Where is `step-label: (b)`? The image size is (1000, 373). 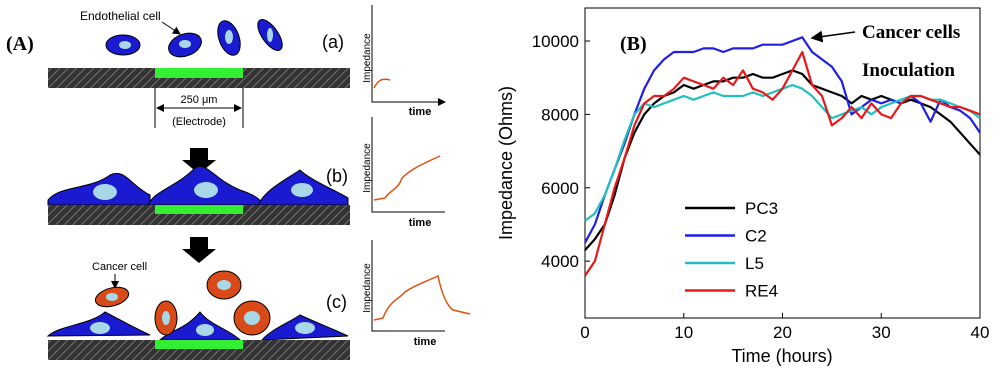
step-label: (b) is located at coordinates (337, 176).